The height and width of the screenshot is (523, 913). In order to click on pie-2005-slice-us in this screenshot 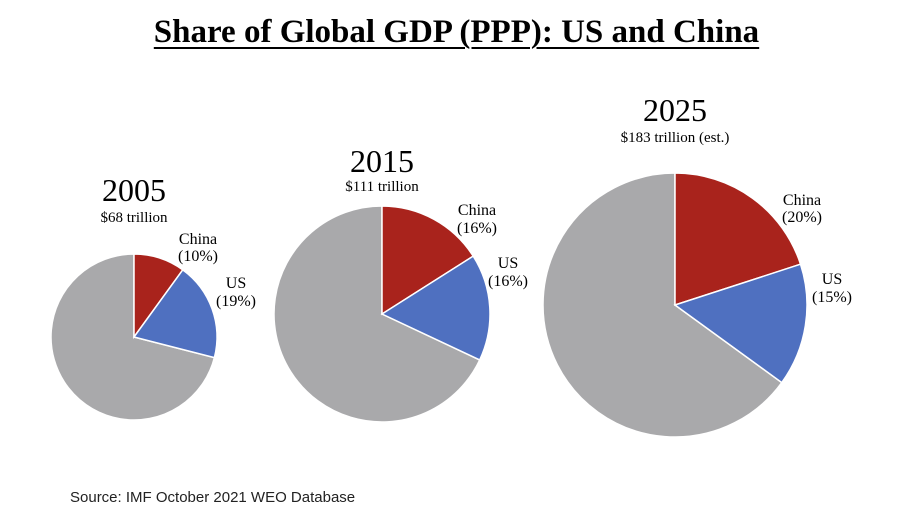, I will do `click(175, 313)`.